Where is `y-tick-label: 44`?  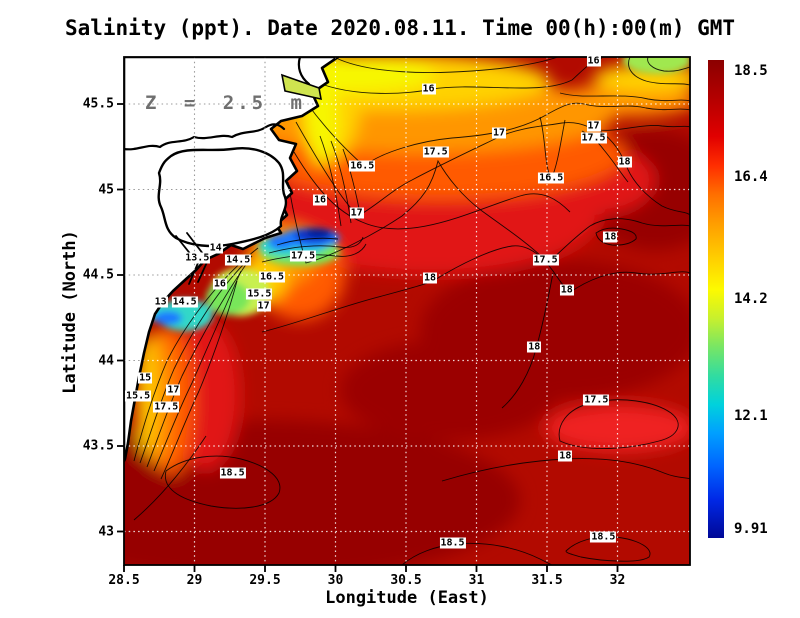 y-tick-label: 44 is located at coordinates (106, 360).